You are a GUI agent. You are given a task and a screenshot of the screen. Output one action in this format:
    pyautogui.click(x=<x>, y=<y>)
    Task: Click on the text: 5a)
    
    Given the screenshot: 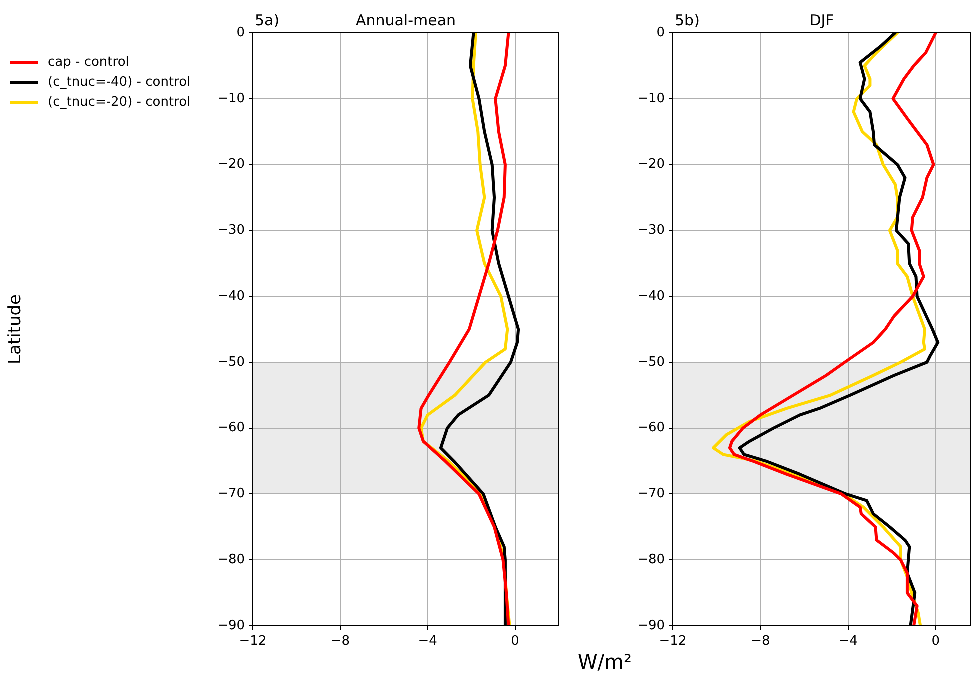 What is the action you would take?
    pyautogui.click(x=267, y=20)
    